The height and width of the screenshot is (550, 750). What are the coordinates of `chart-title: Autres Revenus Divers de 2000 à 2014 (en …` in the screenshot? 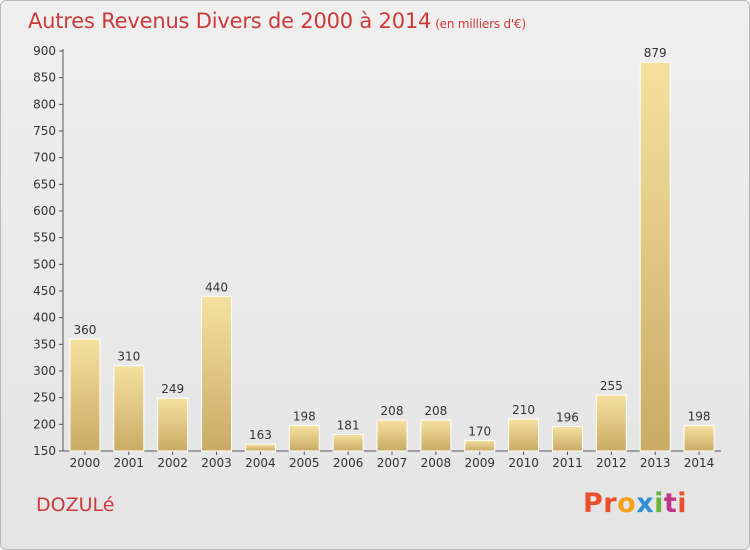 It's located at (277, 21).